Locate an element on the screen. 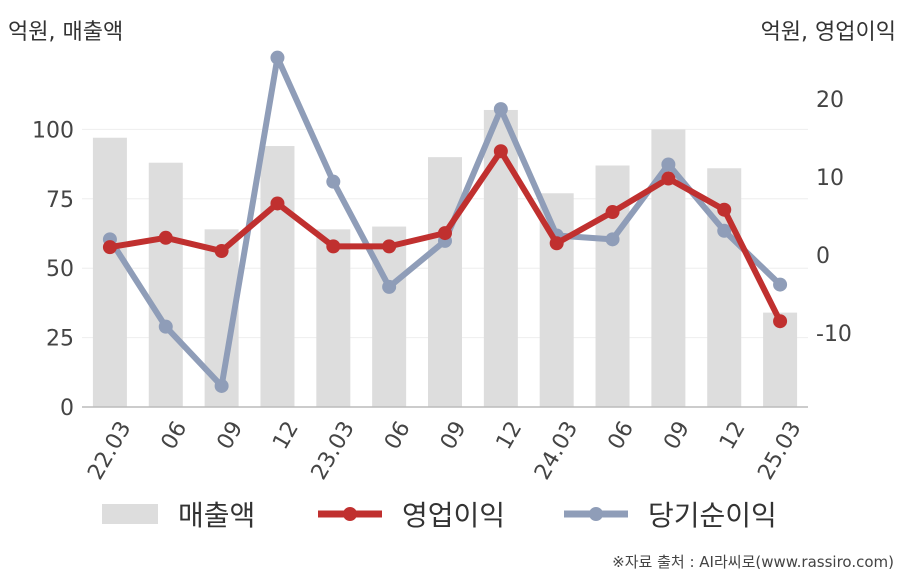  legend-item-operating-profit: 영업이익 is located at coordinates (411, 514).